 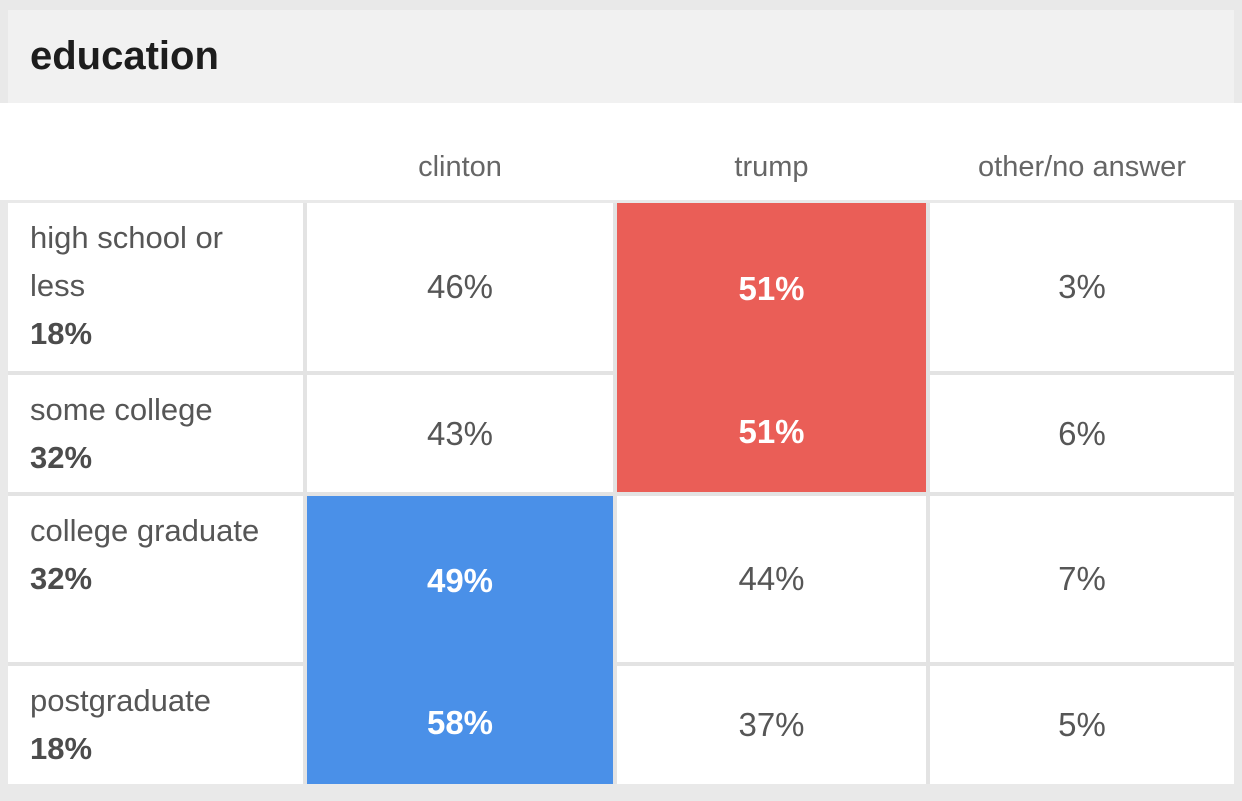 I want to click on cell-clinton-pct: 43%, so click(x=460, y=433).